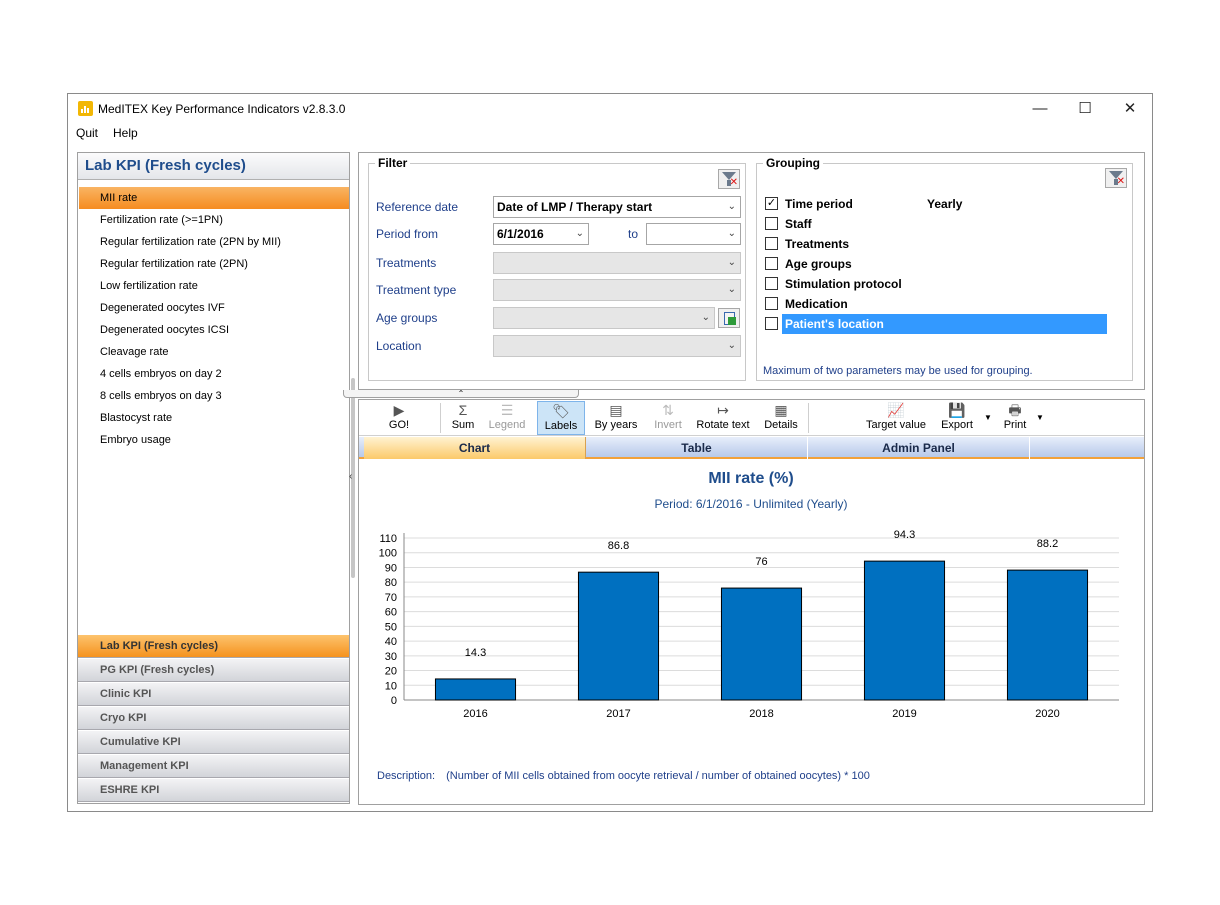  I want to click on clear-filter-button: ✕, so click(729, 179).